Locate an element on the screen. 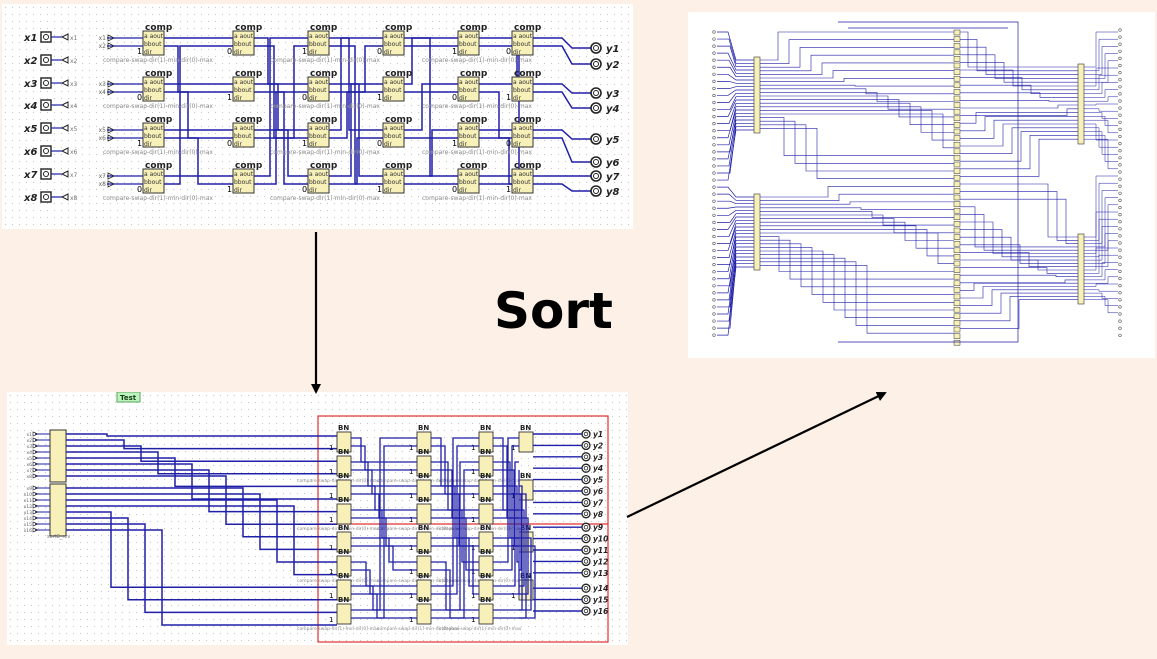 The width and height of the screenshot is (1157, 659). tunnel-label: x10 is located at coordinates (28, 495).